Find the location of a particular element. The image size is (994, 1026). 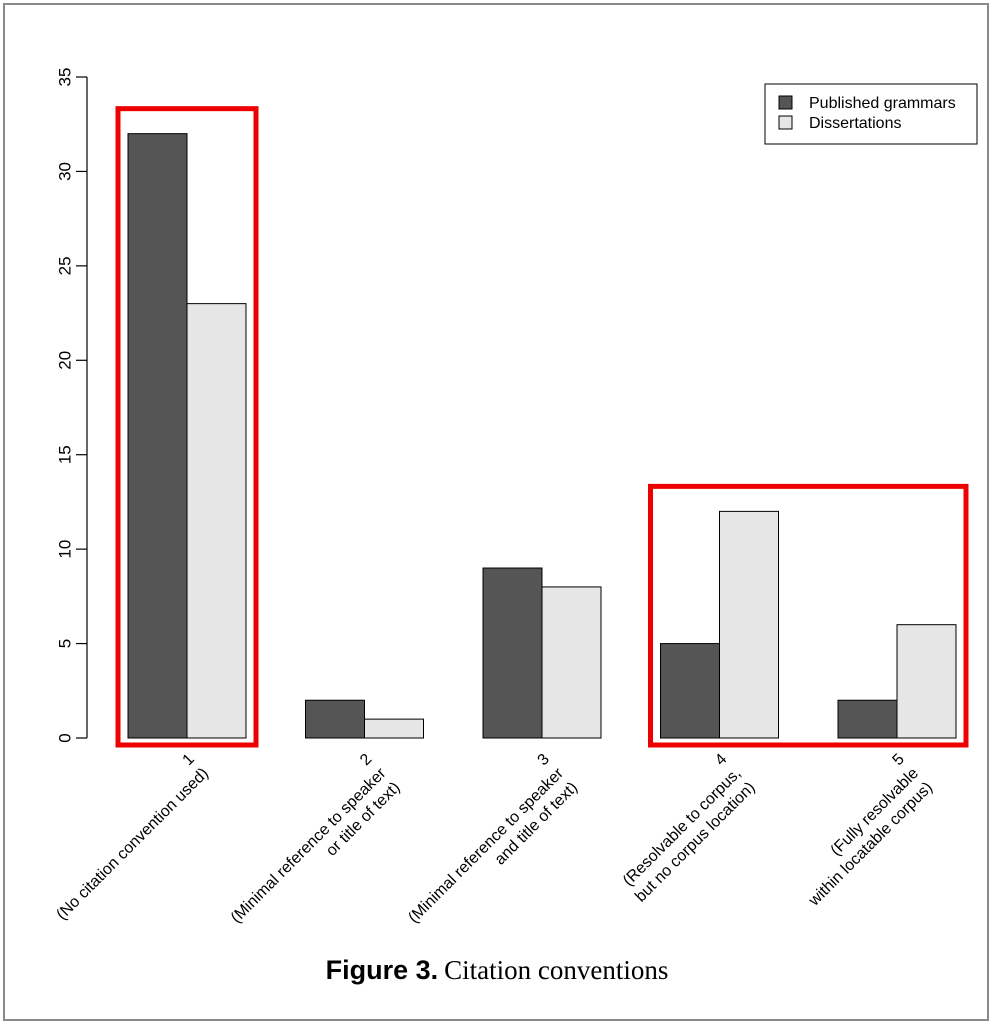

legend-box is located at coordinates (871, 114).